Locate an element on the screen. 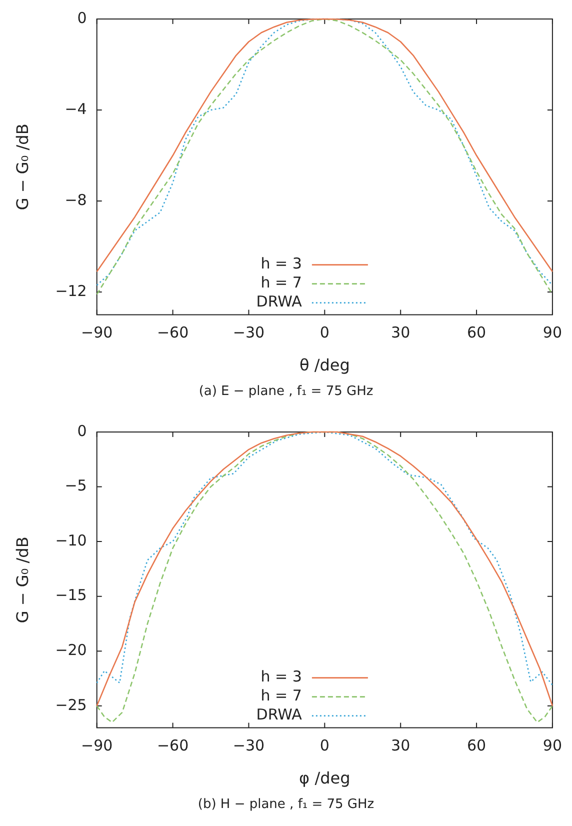  text: (b) H − plane , f₁ = 75 GHz is located at coordinates (286, 804).